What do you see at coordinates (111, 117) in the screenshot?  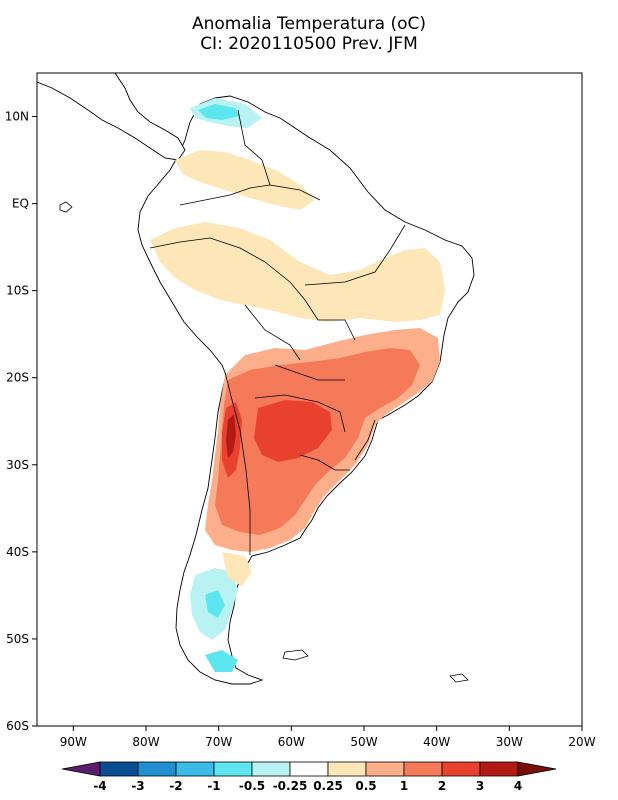 I see `central-america-landmass` at bounding box center [111, 117].